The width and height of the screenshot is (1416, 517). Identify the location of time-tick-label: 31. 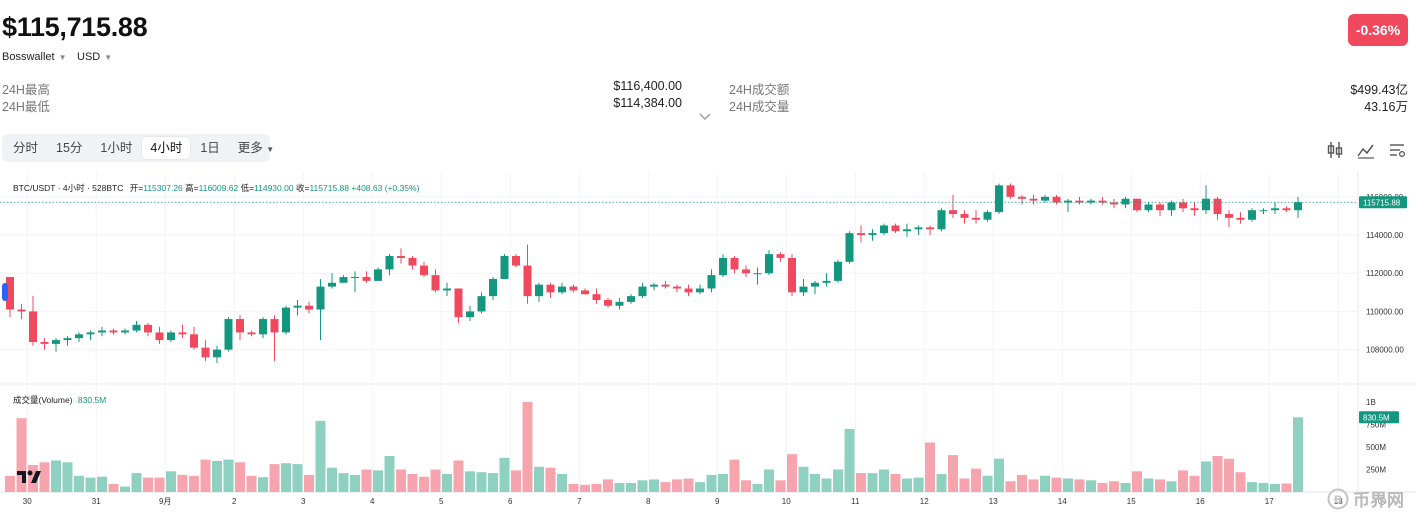
(96, 501).